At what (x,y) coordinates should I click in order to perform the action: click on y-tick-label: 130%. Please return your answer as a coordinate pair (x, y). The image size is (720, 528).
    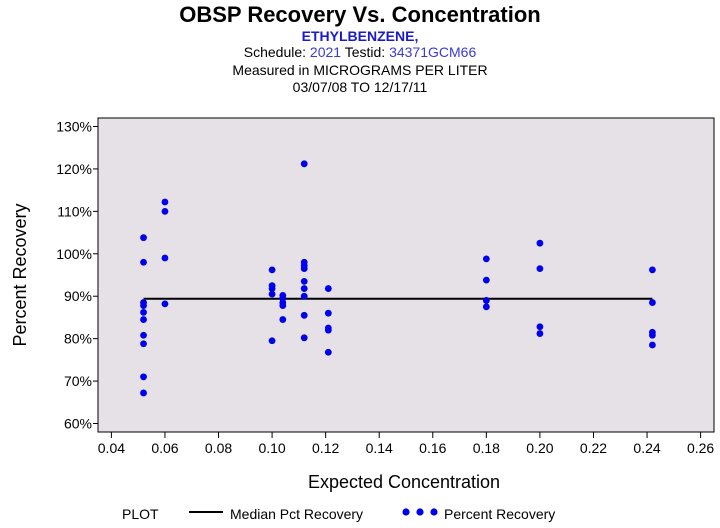
    Looking at the image, I should click on (74, 126).